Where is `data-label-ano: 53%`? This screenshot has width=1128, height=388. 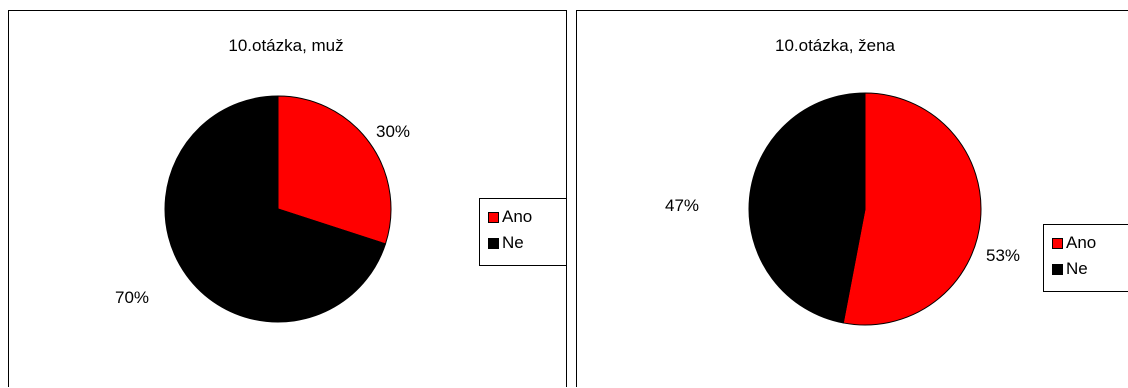 data-label-ano: 53% is located at coordinates (1003, 255).